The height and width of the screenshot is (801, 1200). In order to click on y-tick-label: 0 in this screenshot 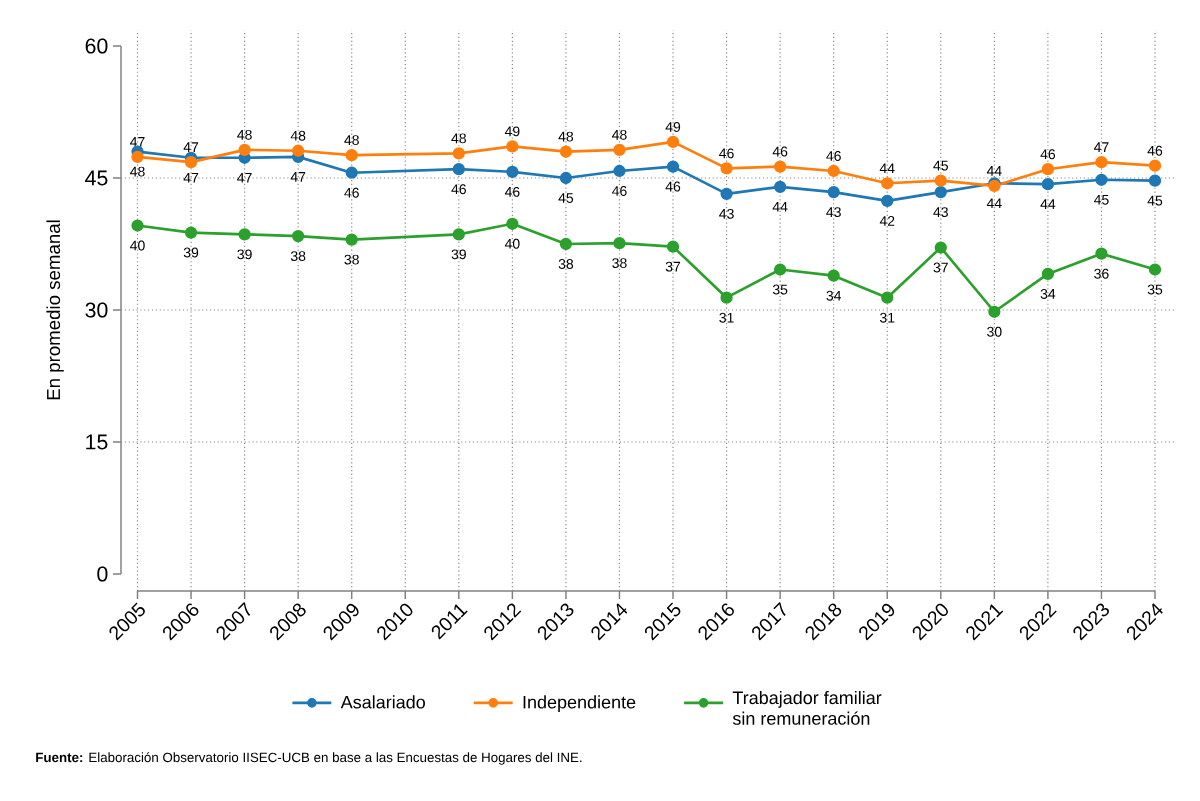, I will do `click(102, 574)`.